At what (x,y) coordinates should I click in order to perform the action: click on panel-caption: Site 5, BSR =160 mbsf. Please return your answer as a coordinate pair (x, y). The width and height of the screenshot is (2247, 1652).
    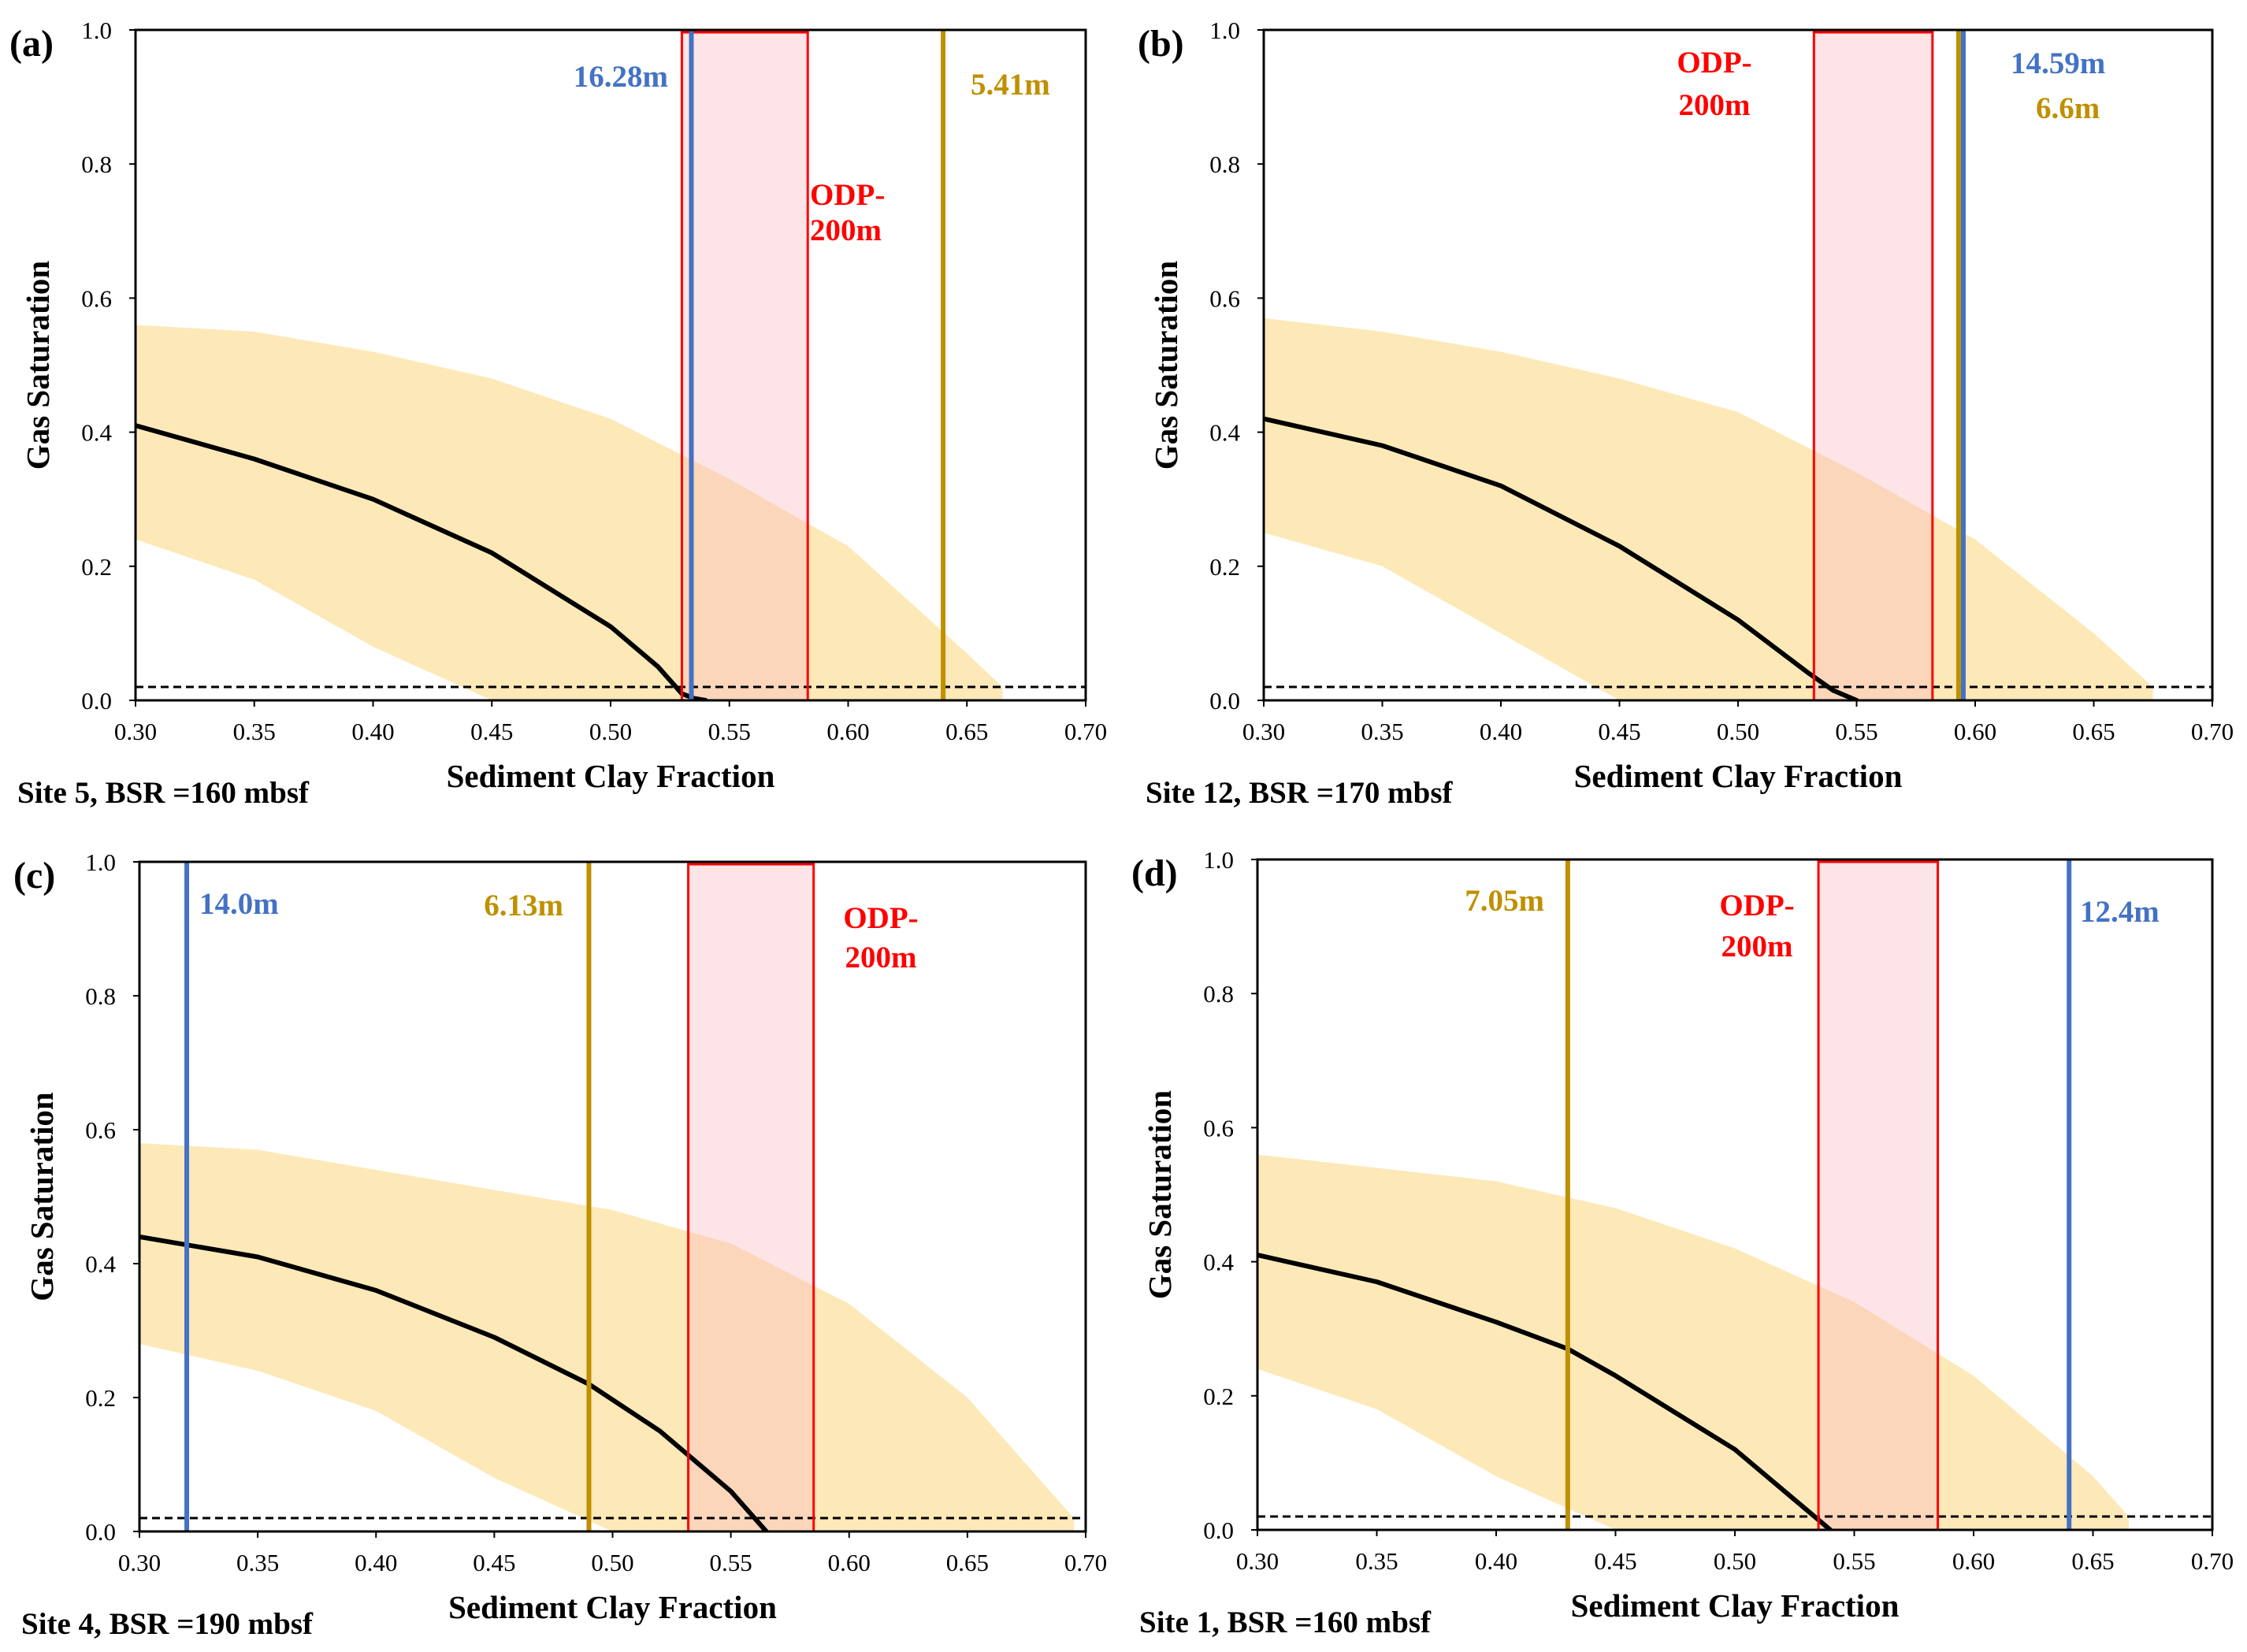
    Looking at the image, I should click on (163, 793).